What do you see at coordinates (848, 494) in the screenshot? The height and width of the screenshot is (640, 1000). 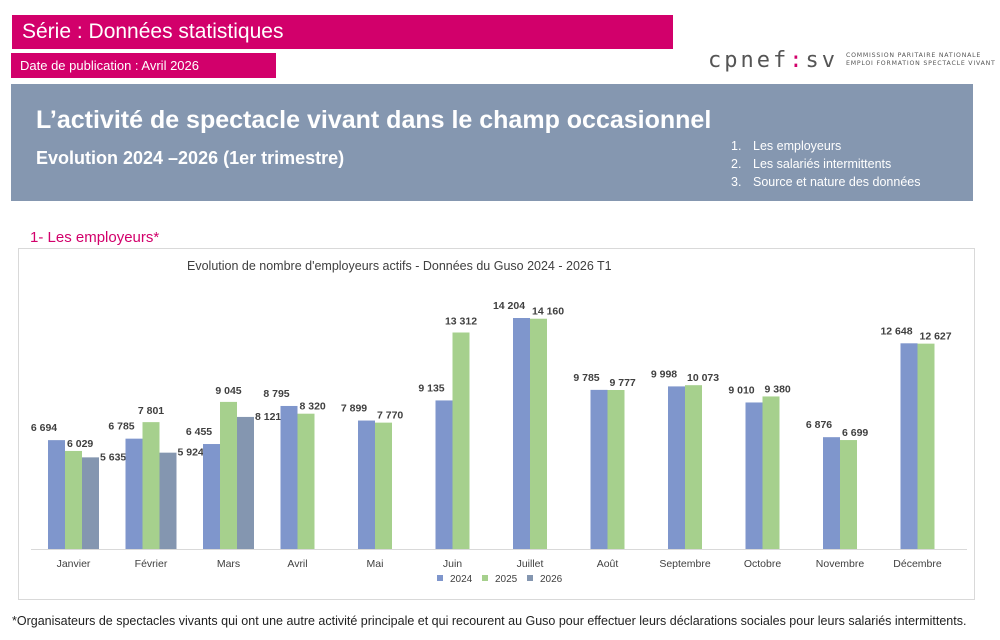 I see `bar-2025-novembre` at bounding box center [848, 494].